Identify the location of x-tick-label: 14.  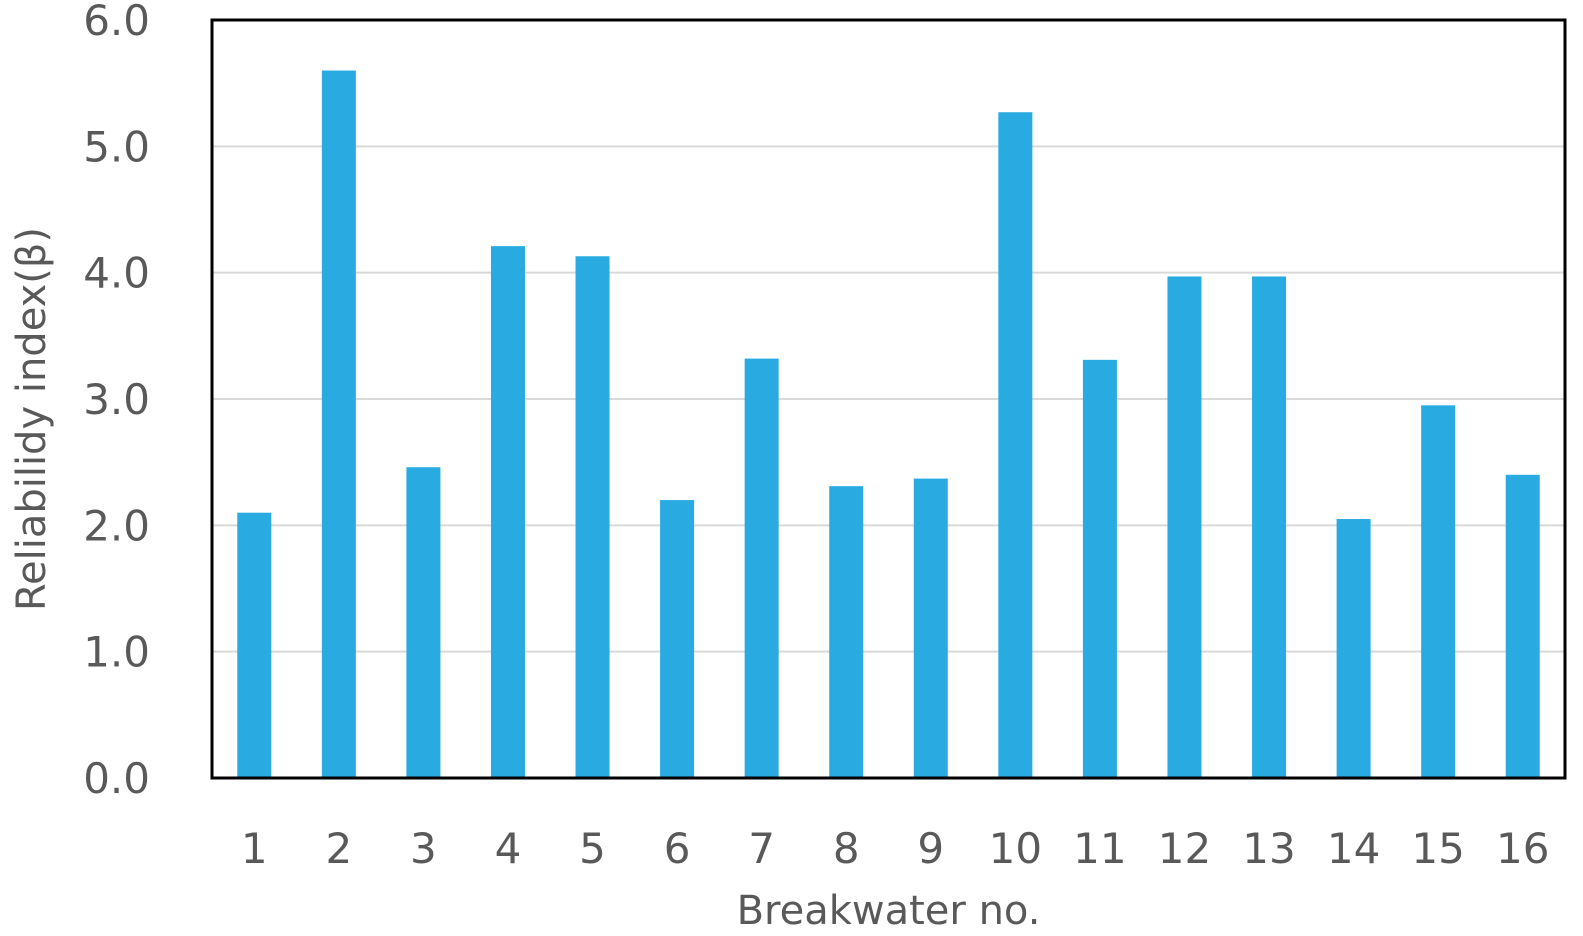
(1353, 848).